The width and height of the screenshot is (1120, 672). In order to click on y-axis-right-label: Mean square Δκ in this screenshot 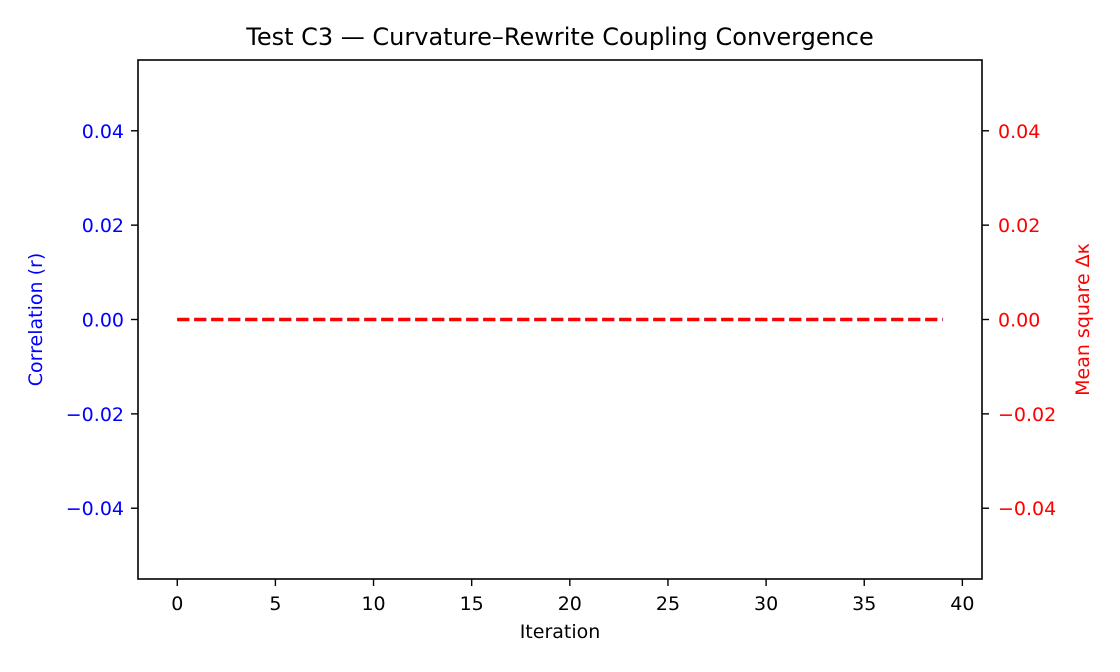, I will do `click(1083, 319)`.